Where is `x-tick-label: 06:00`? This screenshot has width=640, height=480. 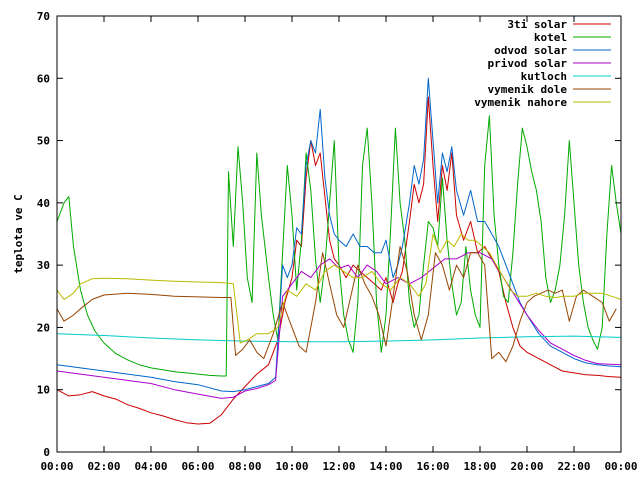 x-tick-label: 06:00 is located at coordinates (197, 466).